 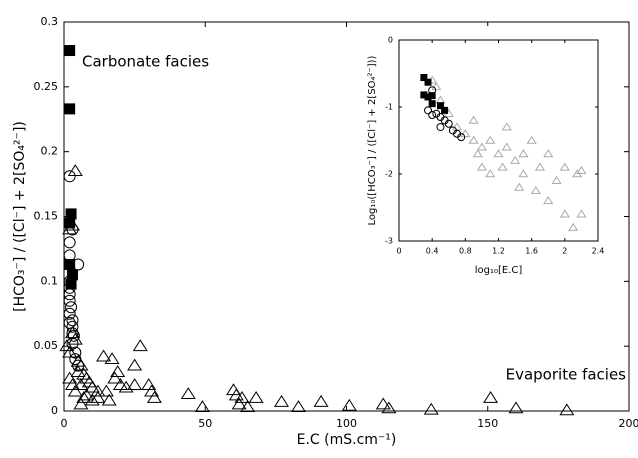 What do you see at coordinates (346, 423) in the screenshot?
I see `x-tick-label: 100` at bounding box center [346, 423].